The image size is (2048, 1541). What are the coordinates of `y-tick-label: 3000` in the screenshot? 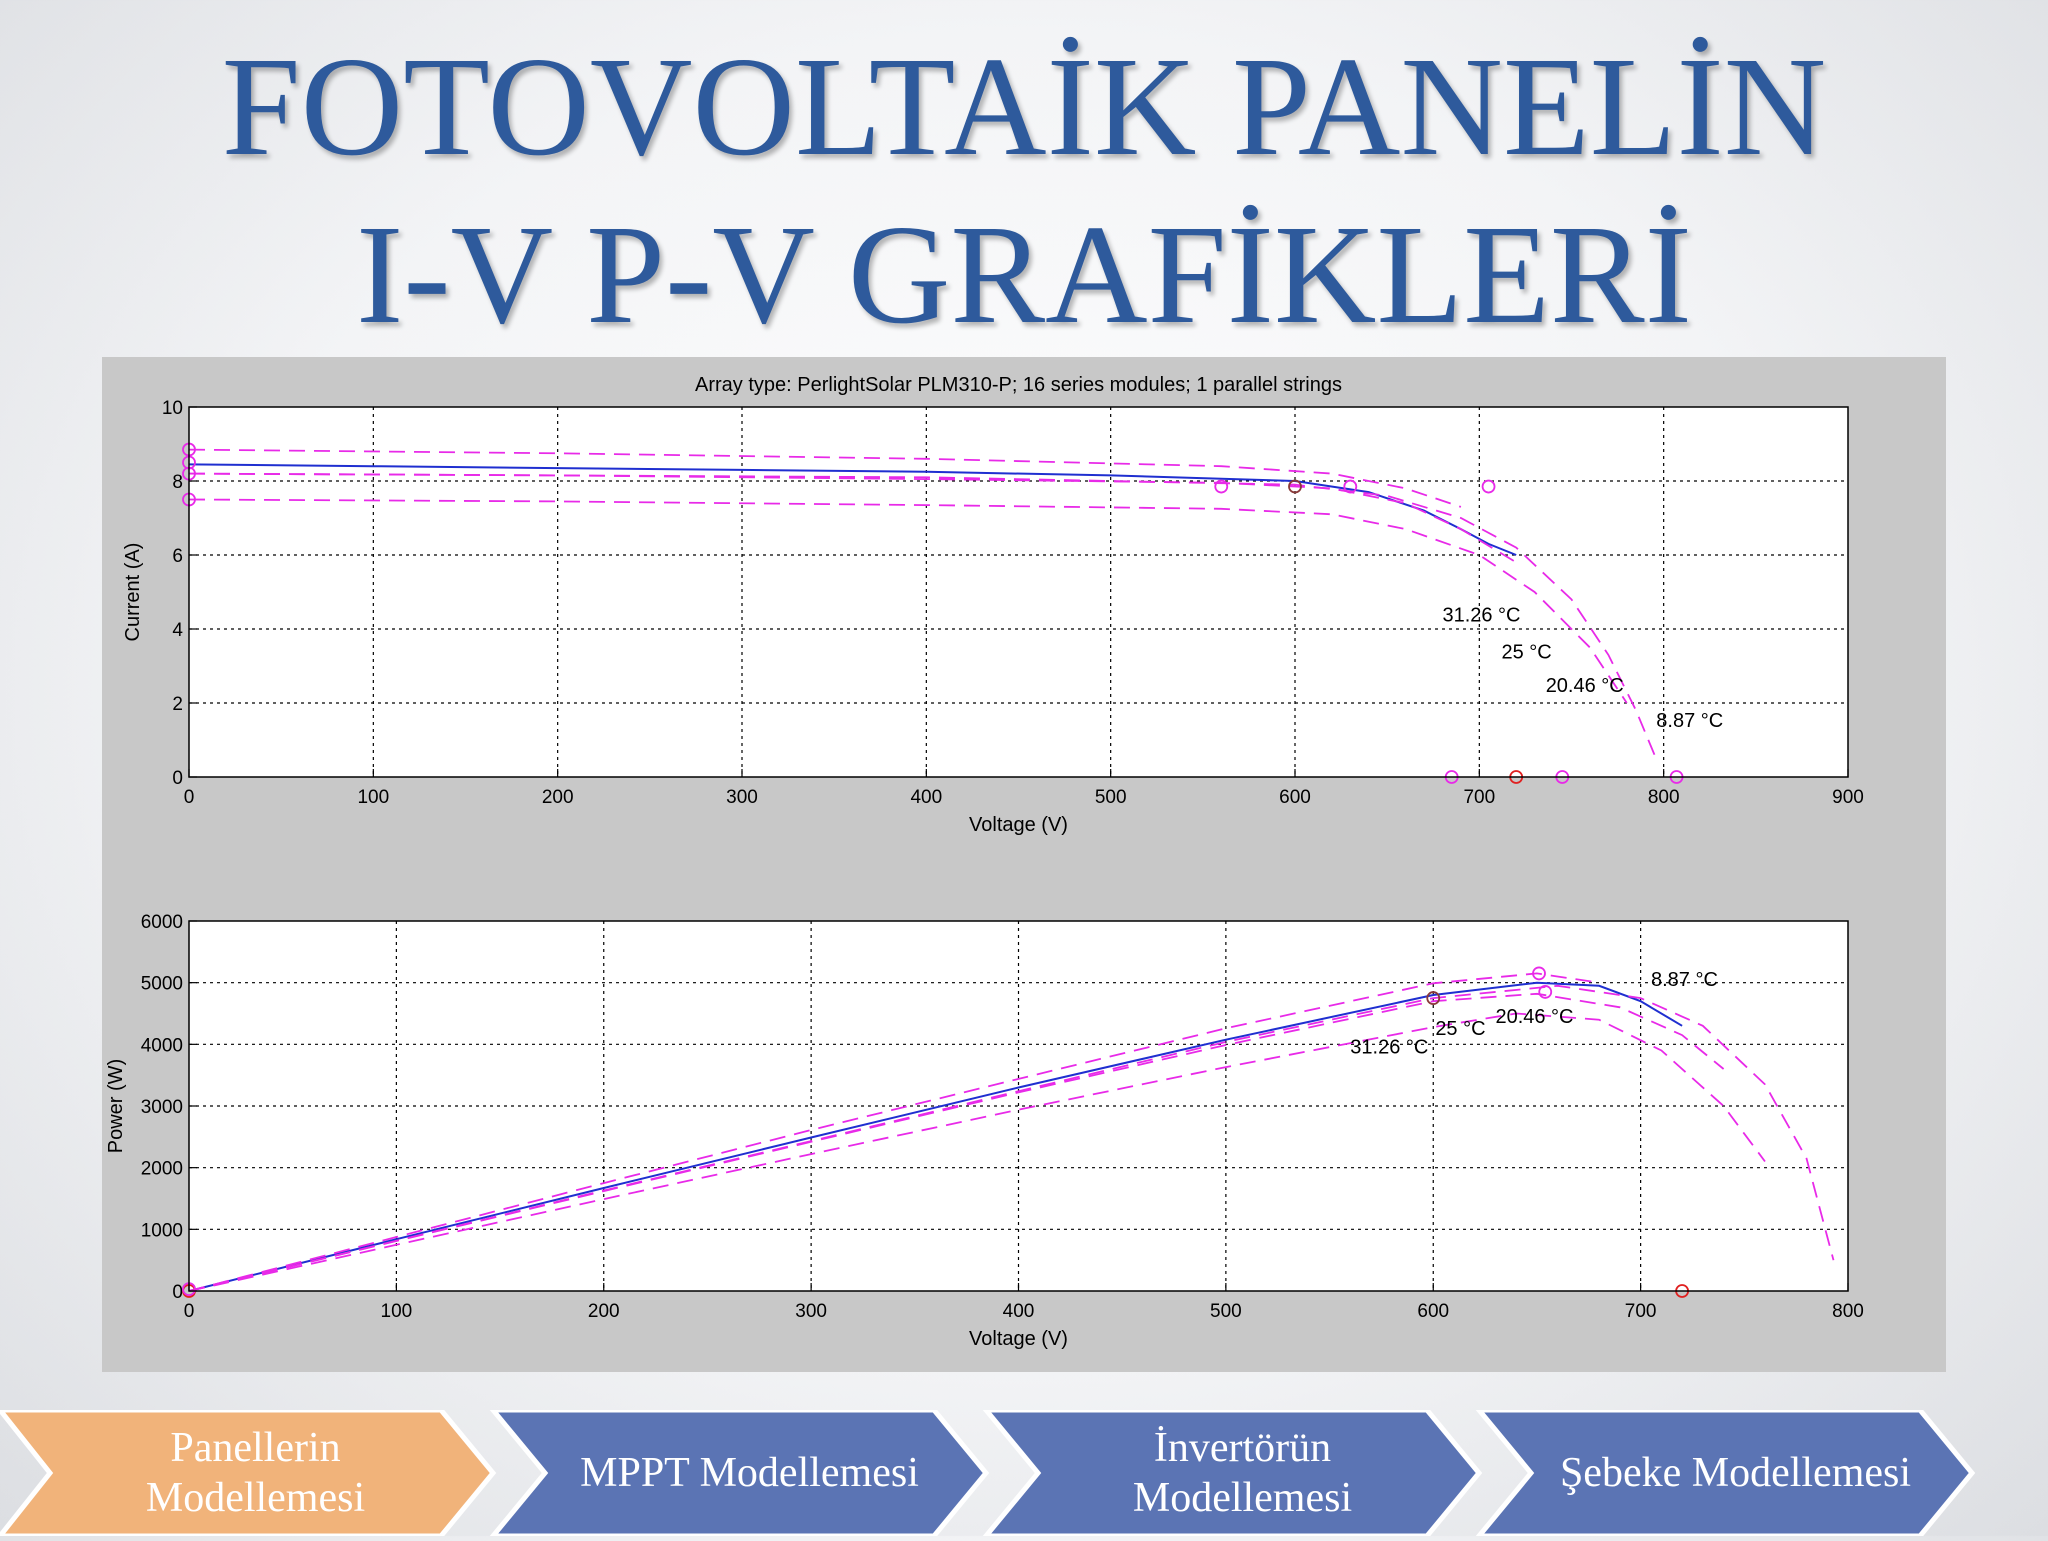 It's located at (162, 1107).